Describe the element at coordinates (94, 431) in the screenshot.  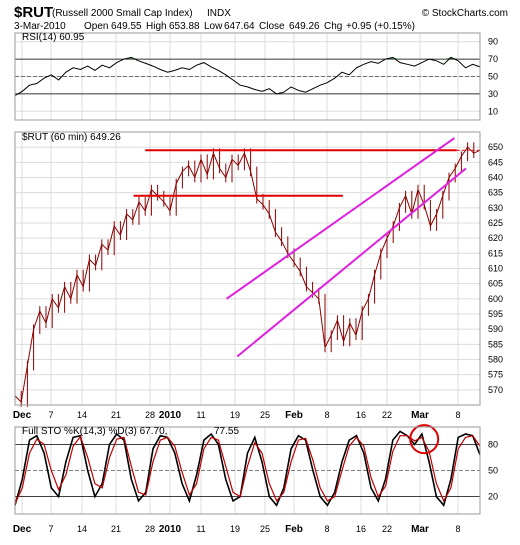
I see `sto-legend: Full STO %K(14,3) %D(3) 67.70,` at that location.